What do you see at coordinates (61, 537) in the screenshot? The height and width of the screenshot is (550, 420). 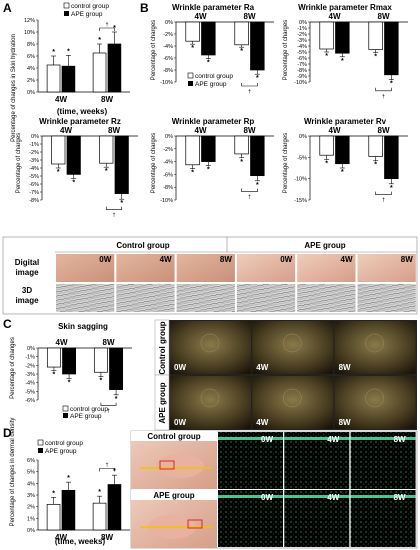 I see `chart-d-category-label: 4W` at bounding box center [61, 537].